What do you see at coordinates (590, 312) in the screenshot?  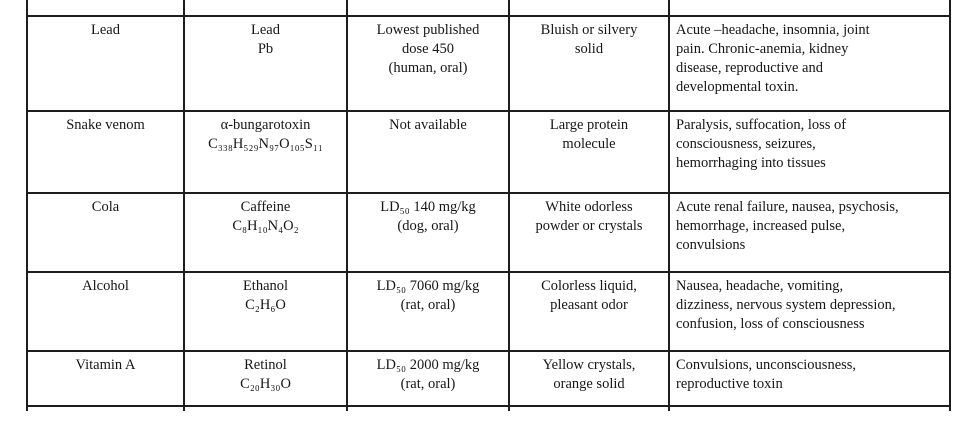 I see `cell-appearance: Colorless liquid, pleasant odor` at bounding box center [590, 312].